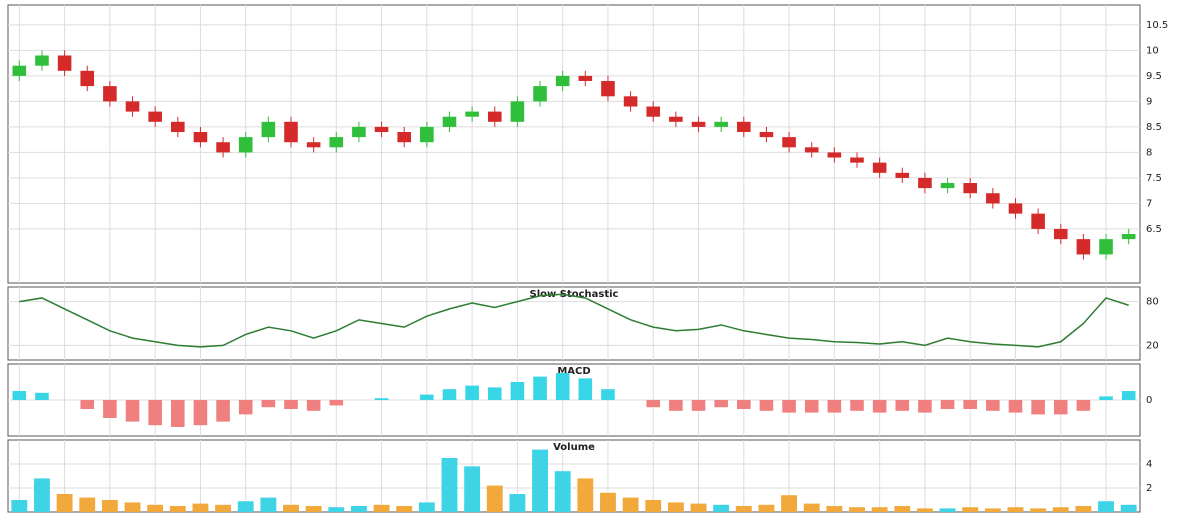 The height and width of the screenshot is (527, 1200). What do you see at coordinates (1154, 178) in the screenshot?
I see `y-tick-label: 7.5` at bounding box center [1154, 178].